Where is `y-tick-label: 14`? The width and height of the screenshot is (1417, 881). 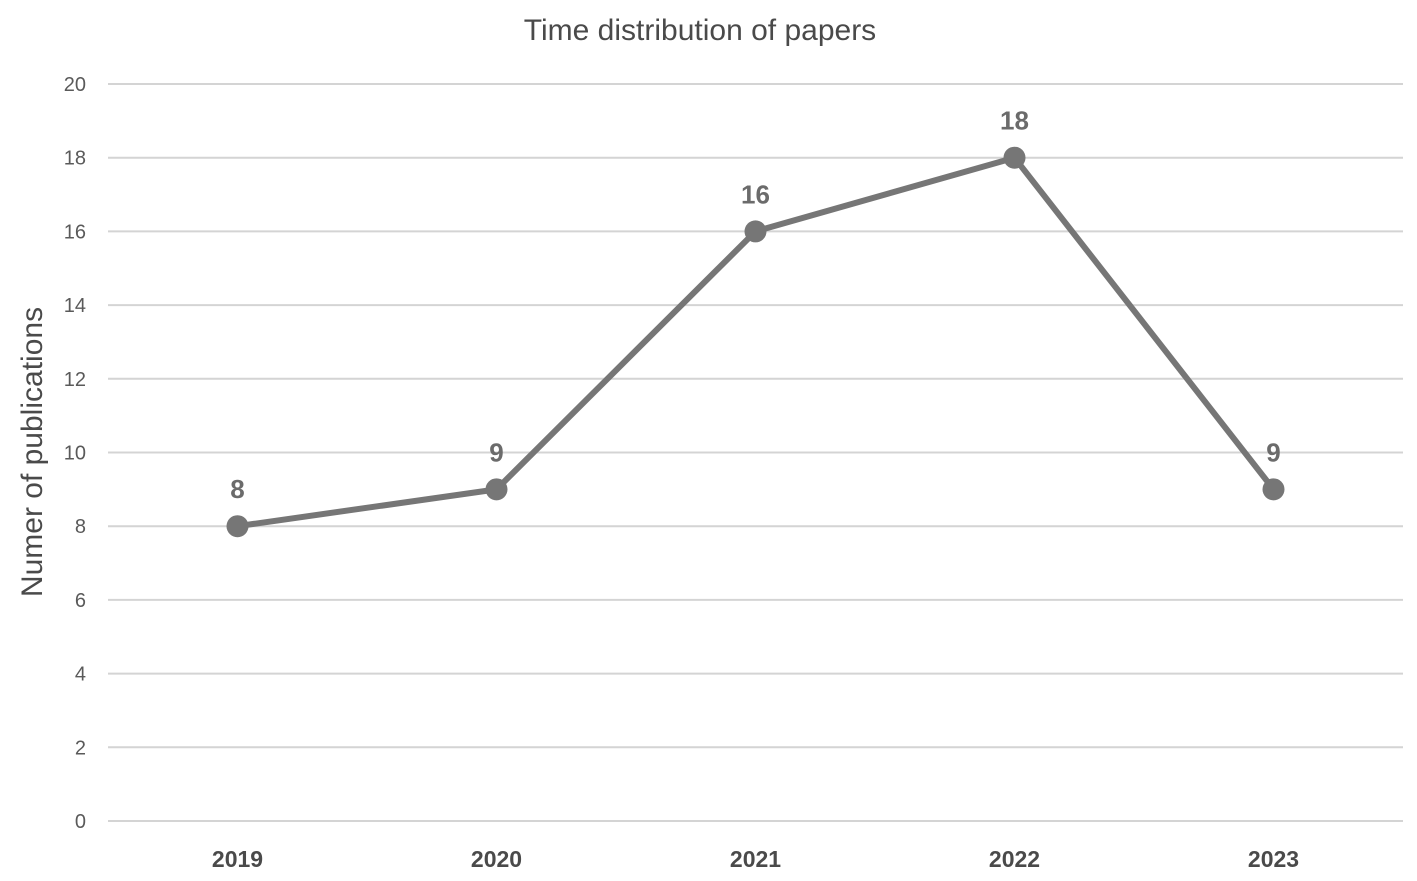 y-tick-label: 14 is located at coordinates (75, 306).